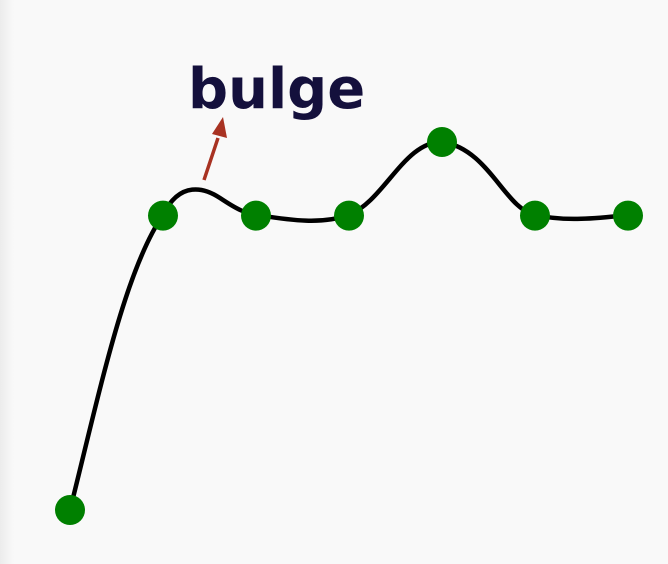  I want to click on bulge-arrow, so click(214, 149).